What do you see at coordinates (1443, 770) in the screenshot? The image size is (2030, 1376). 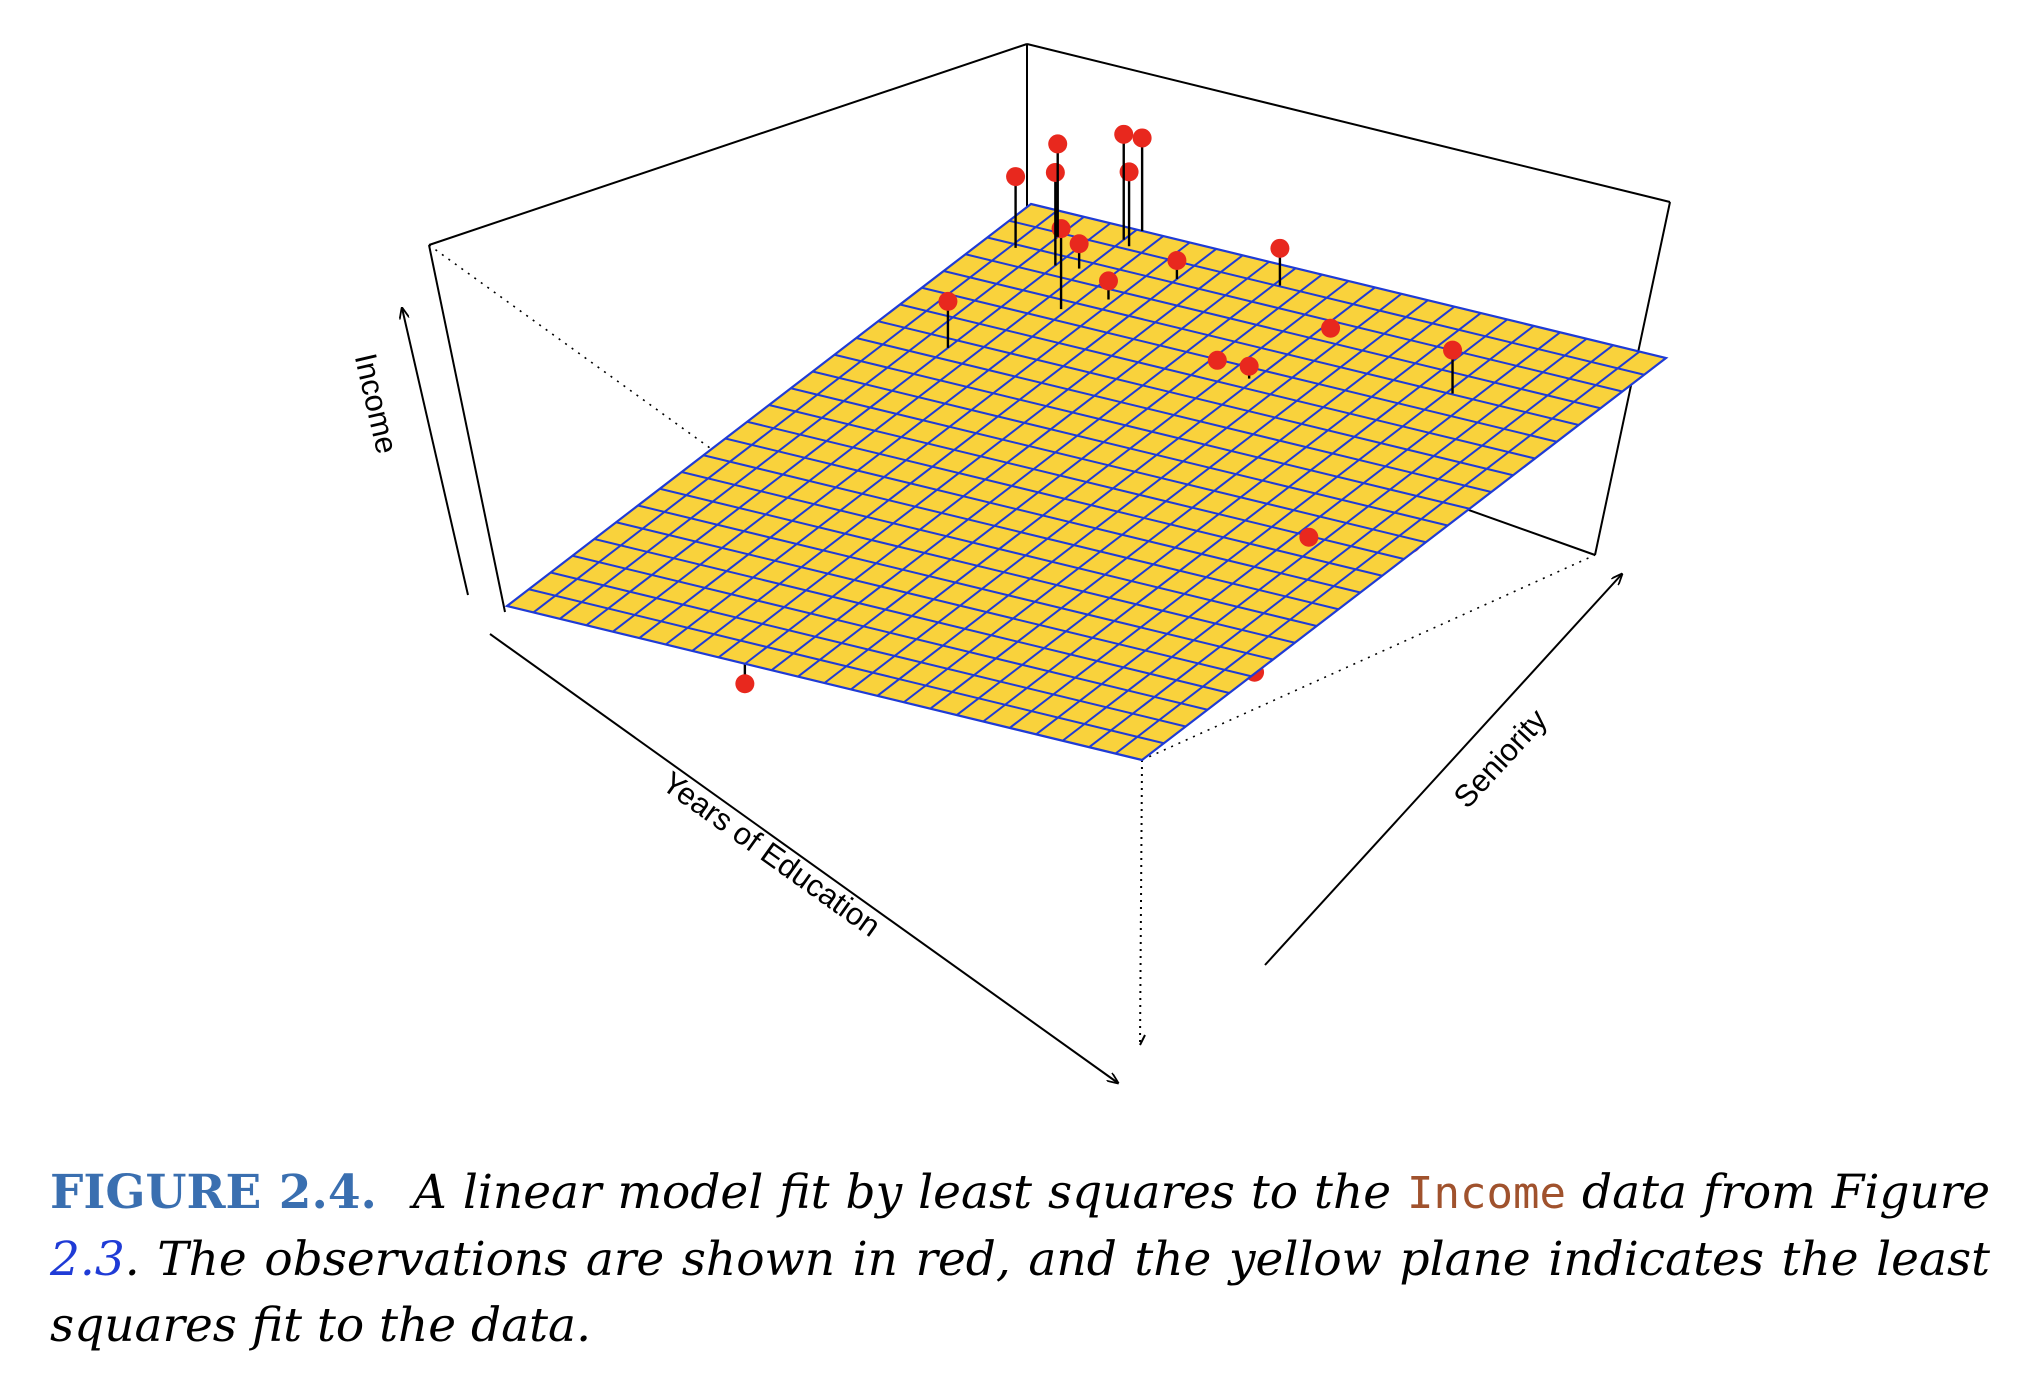 I see `seniority-axis-arrow` at bounding box center [1443, 770].